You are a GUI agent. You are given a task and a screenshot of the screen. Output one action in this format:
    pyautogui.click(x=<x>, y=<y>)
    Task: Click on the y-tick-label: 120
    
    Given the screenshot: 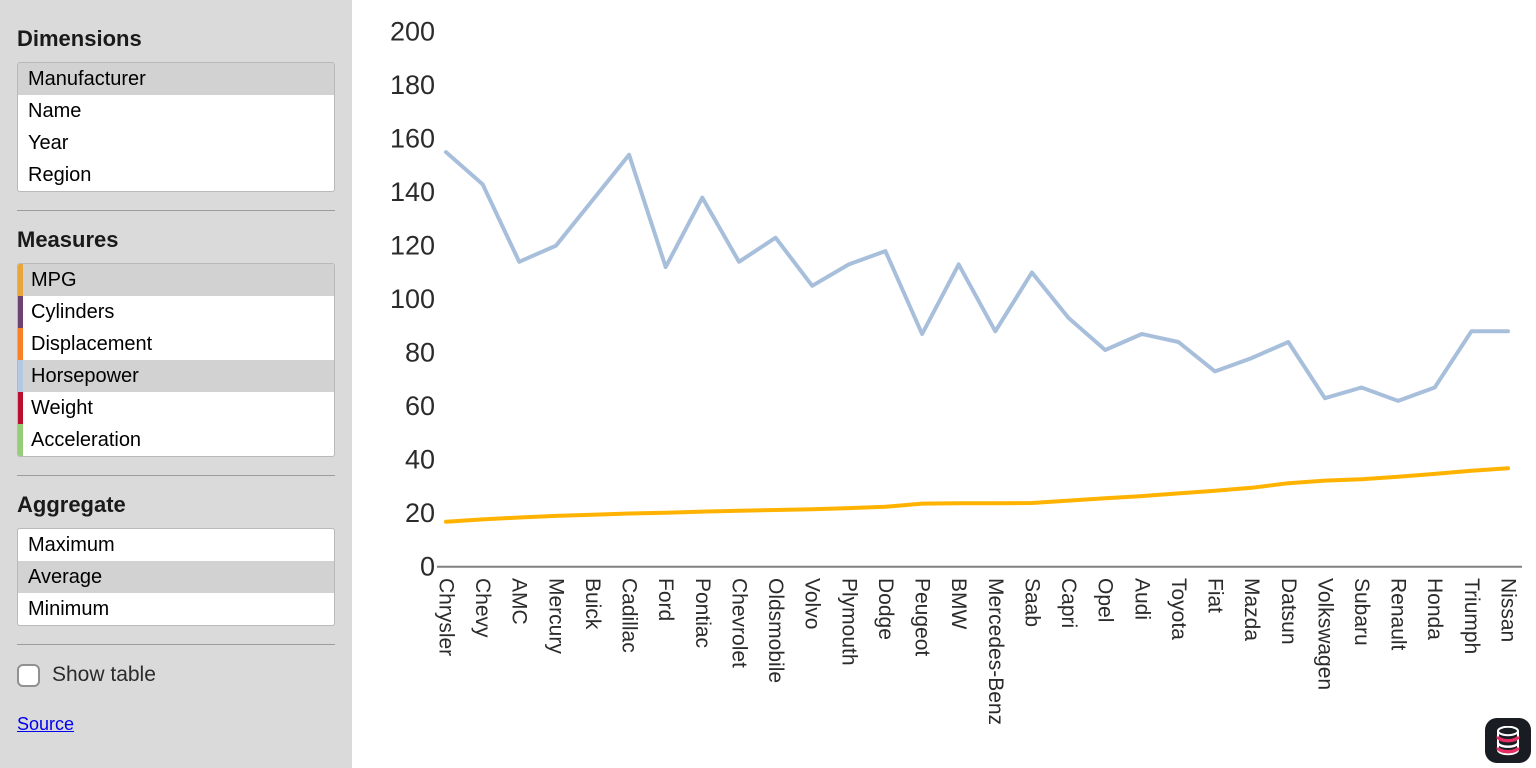 What is the action you would take?
    pyautogui.click(x=412, y=246)
    